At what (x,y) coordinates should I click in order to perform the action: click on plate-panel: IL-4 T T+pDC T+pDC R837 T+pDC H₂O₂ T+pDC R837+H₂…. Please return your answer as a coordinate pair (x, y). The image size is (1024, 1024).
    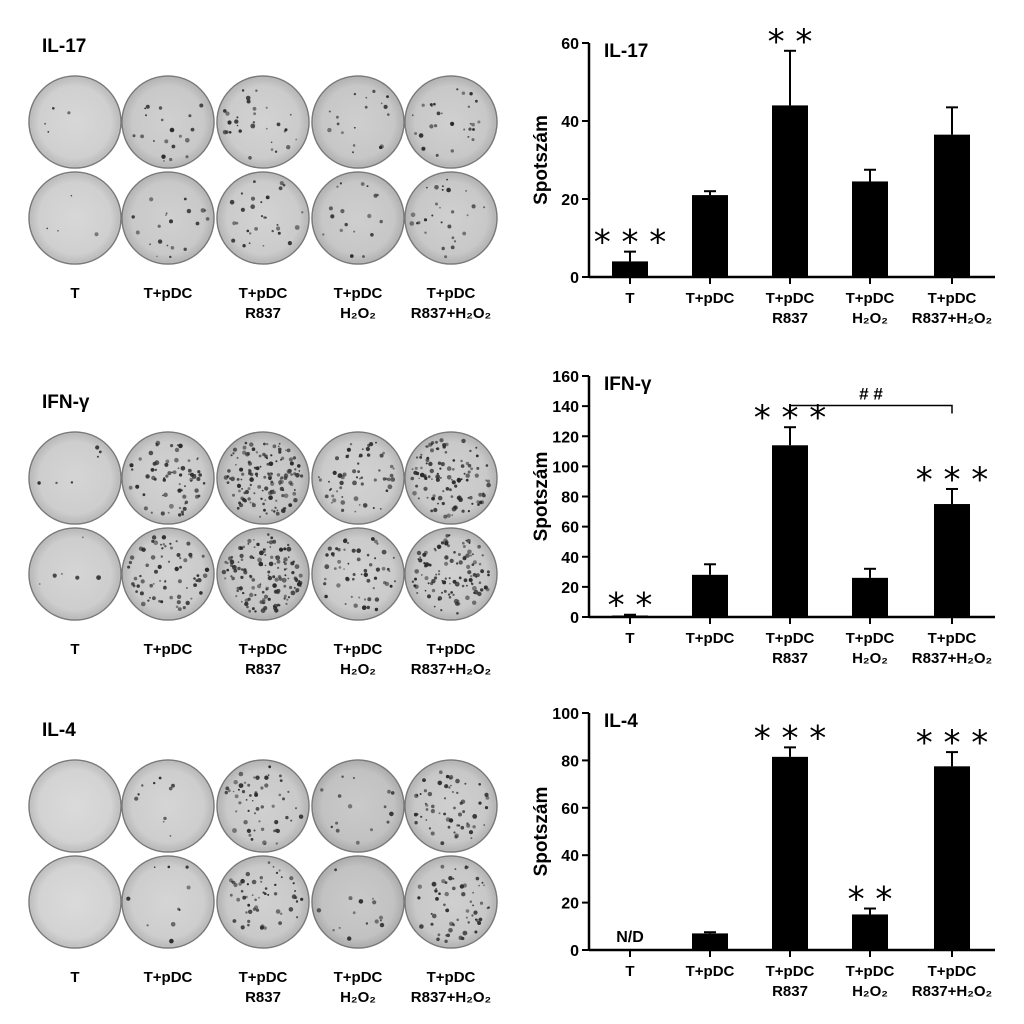
    Looking at the image, I should click on (263, 863).